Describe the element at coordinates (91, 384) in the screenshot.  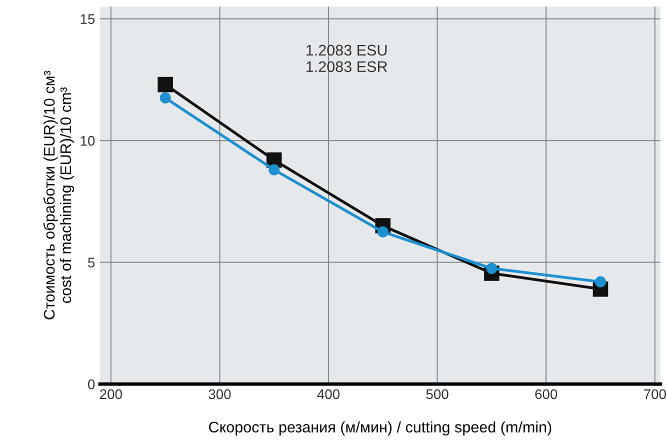
I see `y-tick-label: 0` at that location.